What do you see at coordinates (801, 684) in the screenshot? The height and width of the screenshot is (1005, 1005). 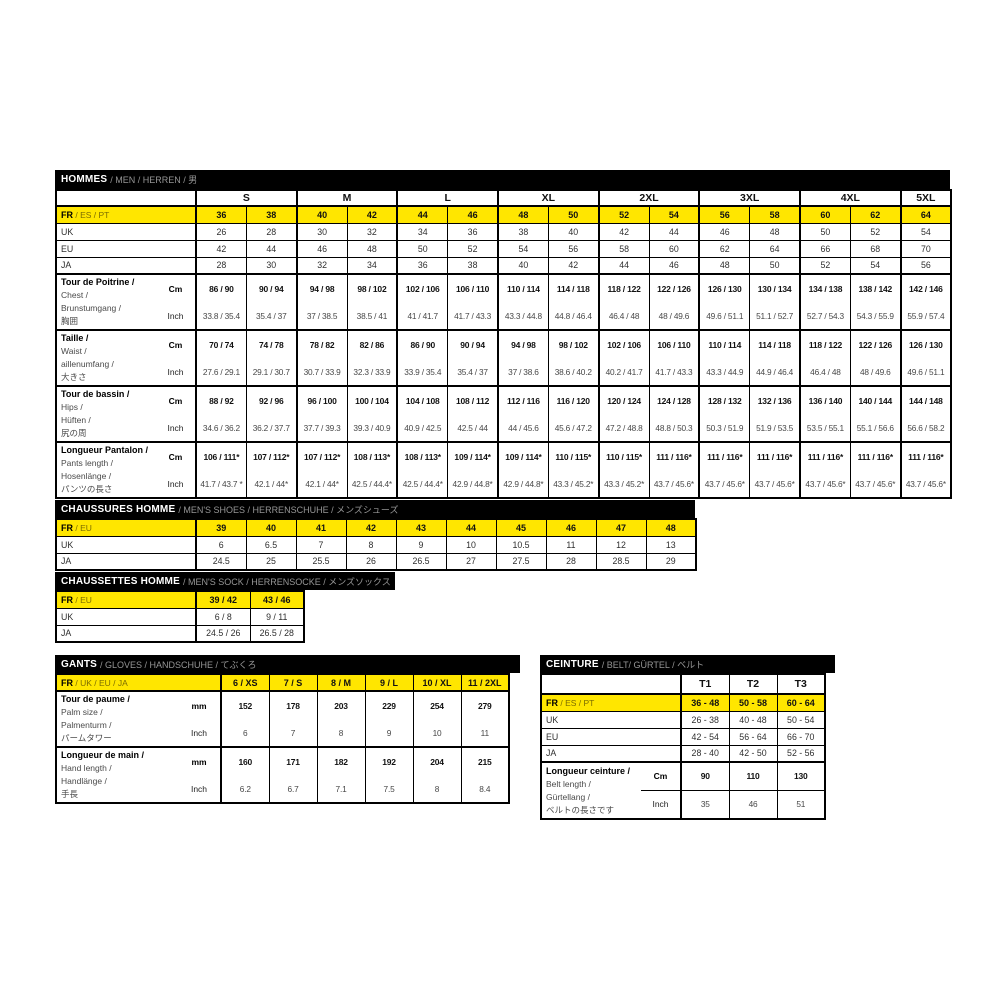 I see `belt-size-header-cell: T3` at bounding box center [801, 684].